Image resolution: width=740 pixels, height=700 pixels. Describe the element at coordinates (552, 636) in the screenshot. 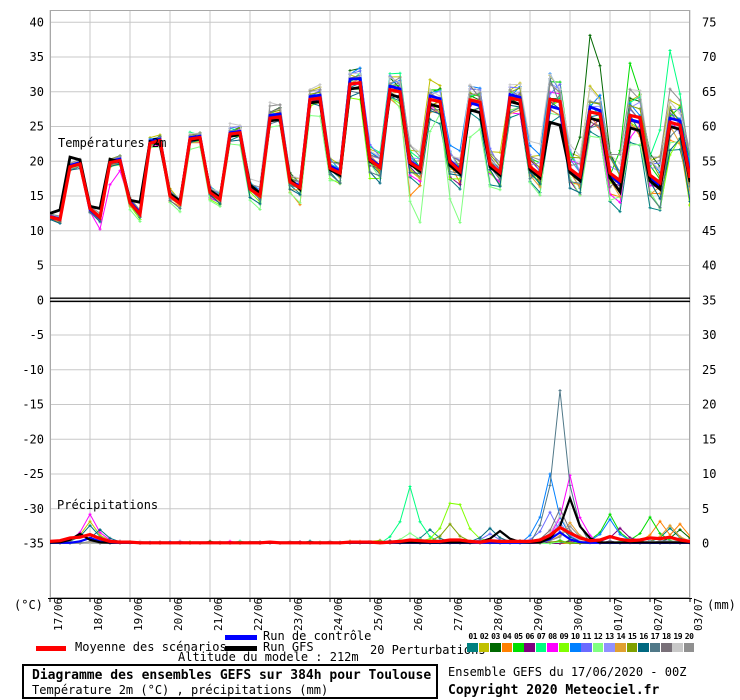

I see `perturbation-number: 08` at that location.